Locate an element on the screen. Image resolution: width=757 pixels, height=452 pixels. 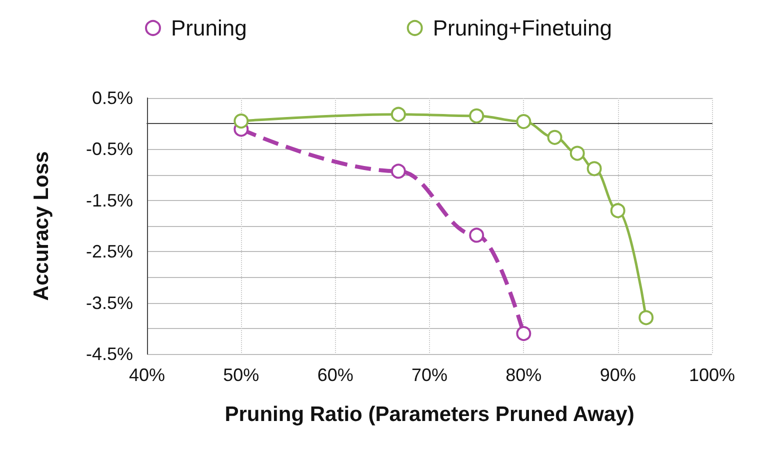
x-tick-label: 40% is located at coordinates (147, 375).